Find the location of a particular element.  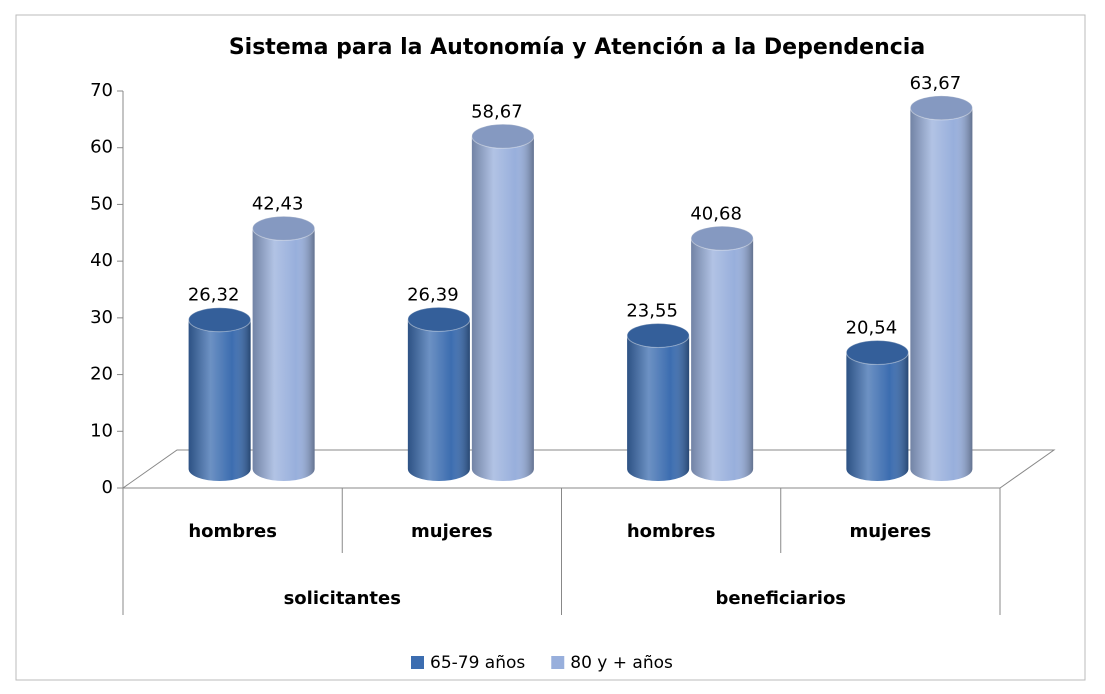

group-label: solicitantes is located at coordinates (342, 598).